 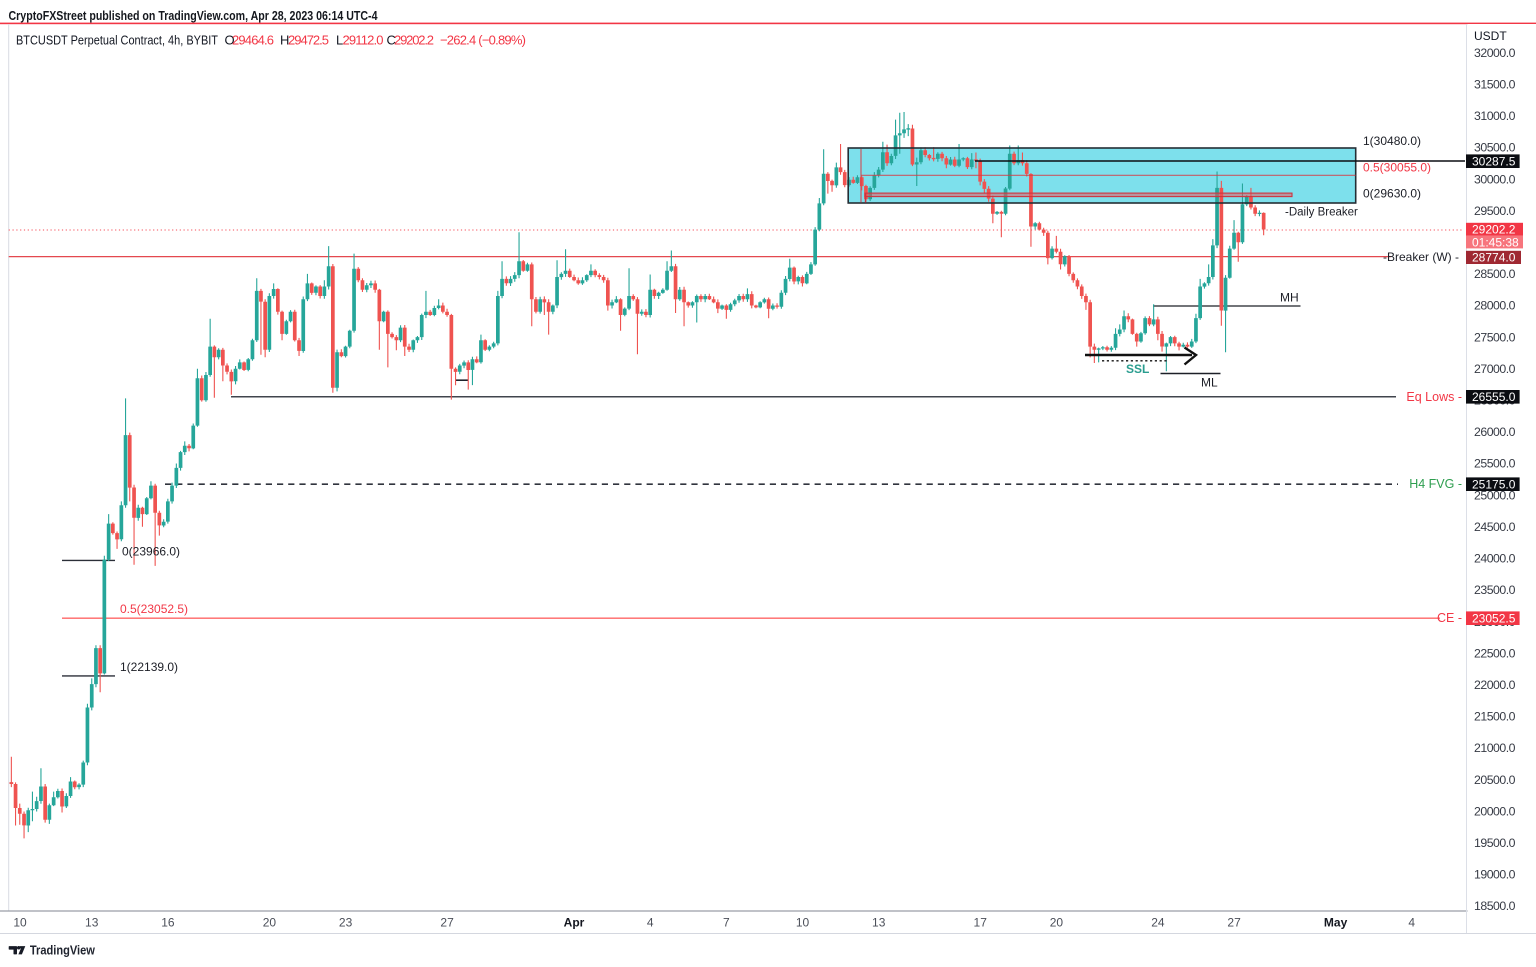 I want to click on svg-text: 29472.5, so click(x=308, y=40).